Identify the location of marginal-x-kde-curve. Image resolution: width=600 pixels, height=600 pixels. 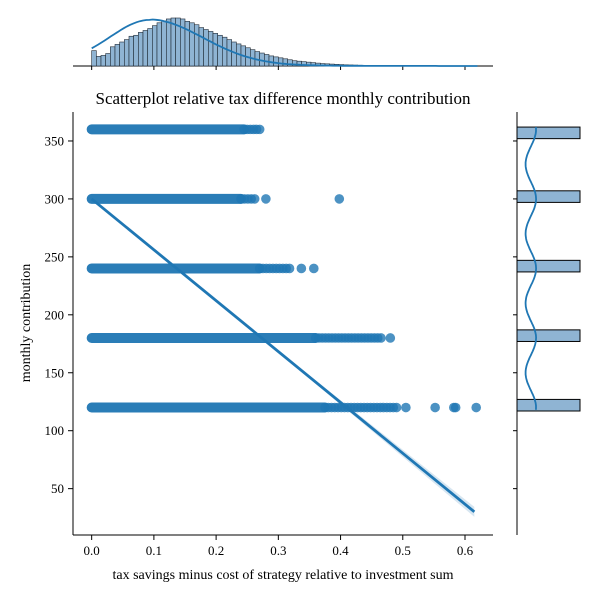
(284, 42).